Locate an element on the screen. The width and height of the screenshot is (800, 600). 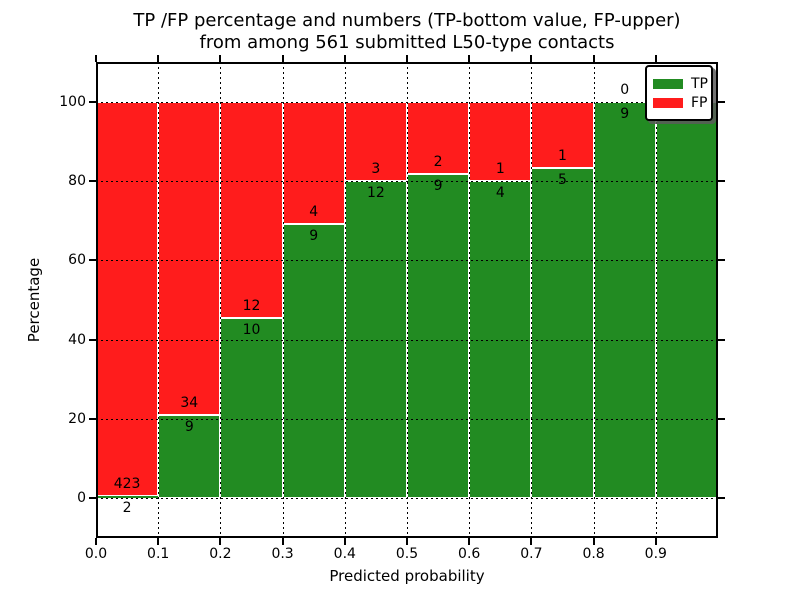
x-tick-label: 0.1 is located at coordinates (158, 554).